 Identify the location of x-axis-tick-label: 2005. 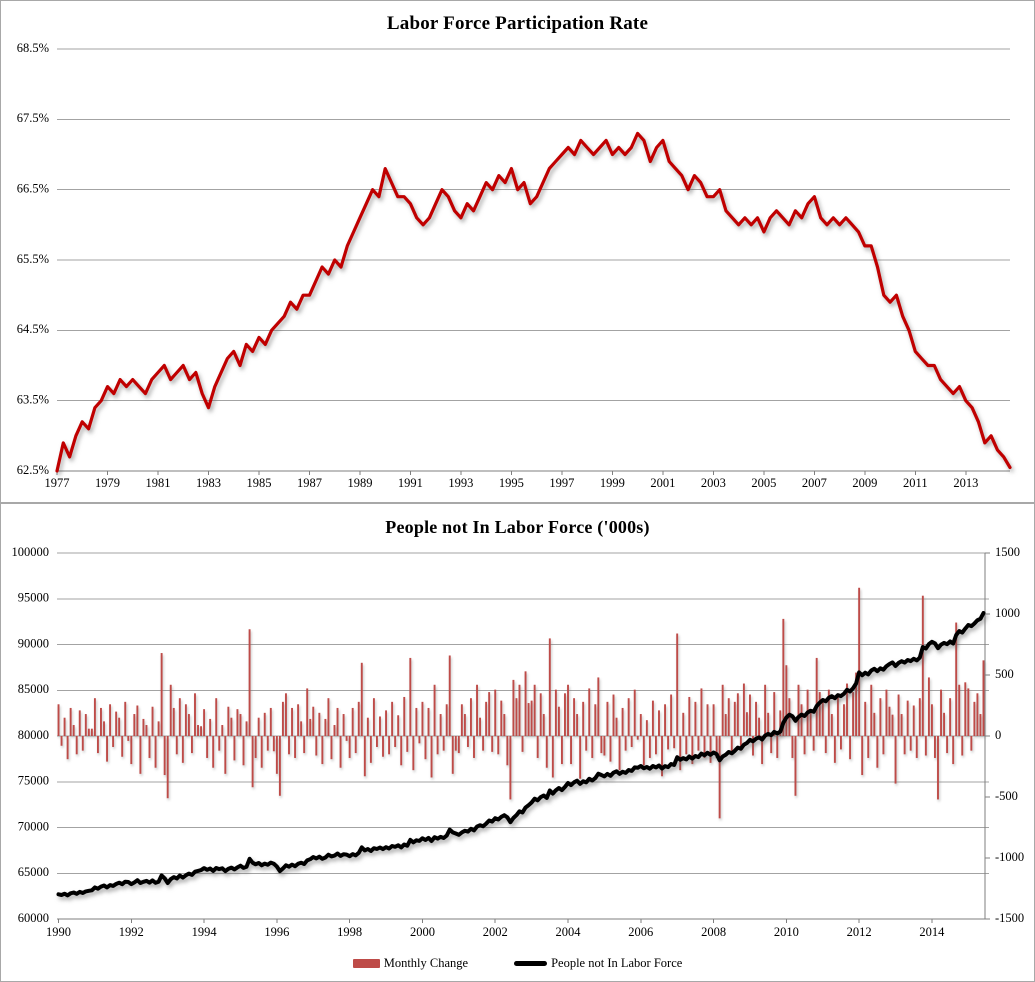
(763, 483).